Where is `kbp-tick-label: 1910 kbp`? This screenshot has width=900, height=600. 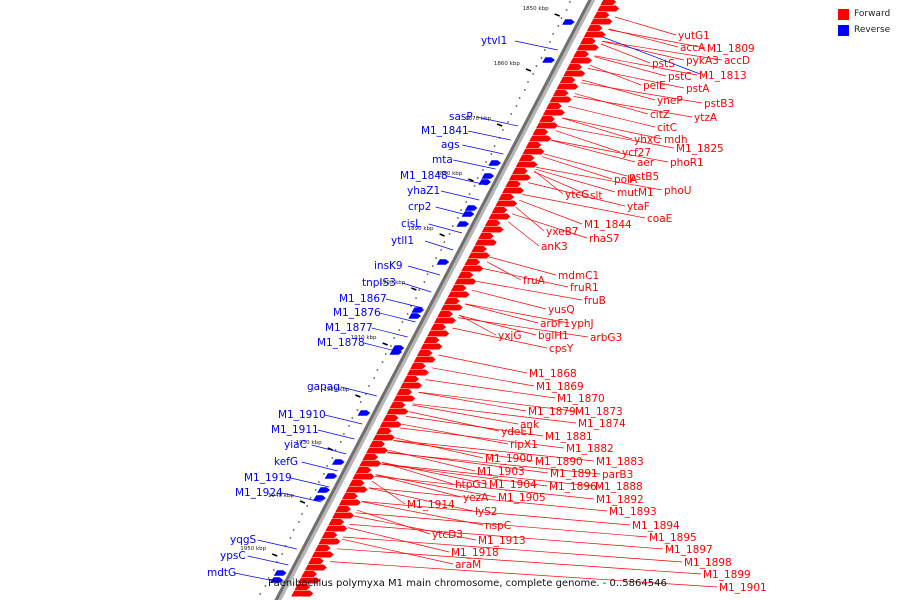
kbp-tick-label: 1910 kbp is located at coordinates (364, 338).